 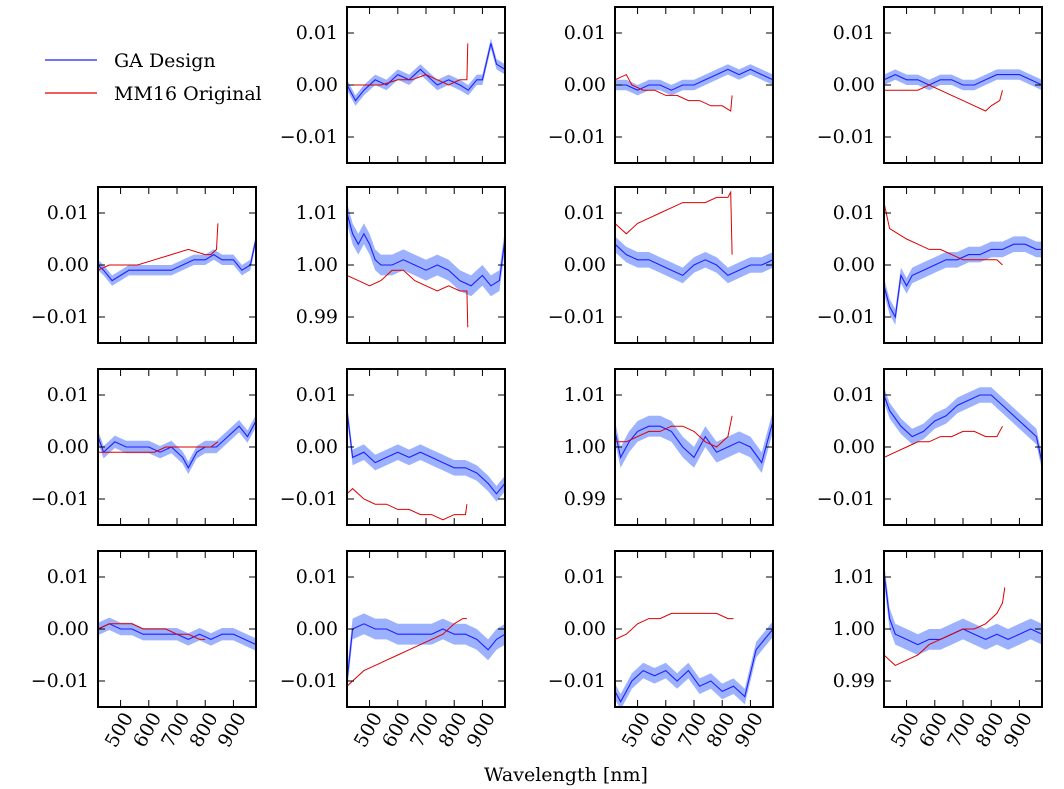 I want to click on panel-r1c0: 0.01 0.00 −0.01, so click(x=144, y=265).